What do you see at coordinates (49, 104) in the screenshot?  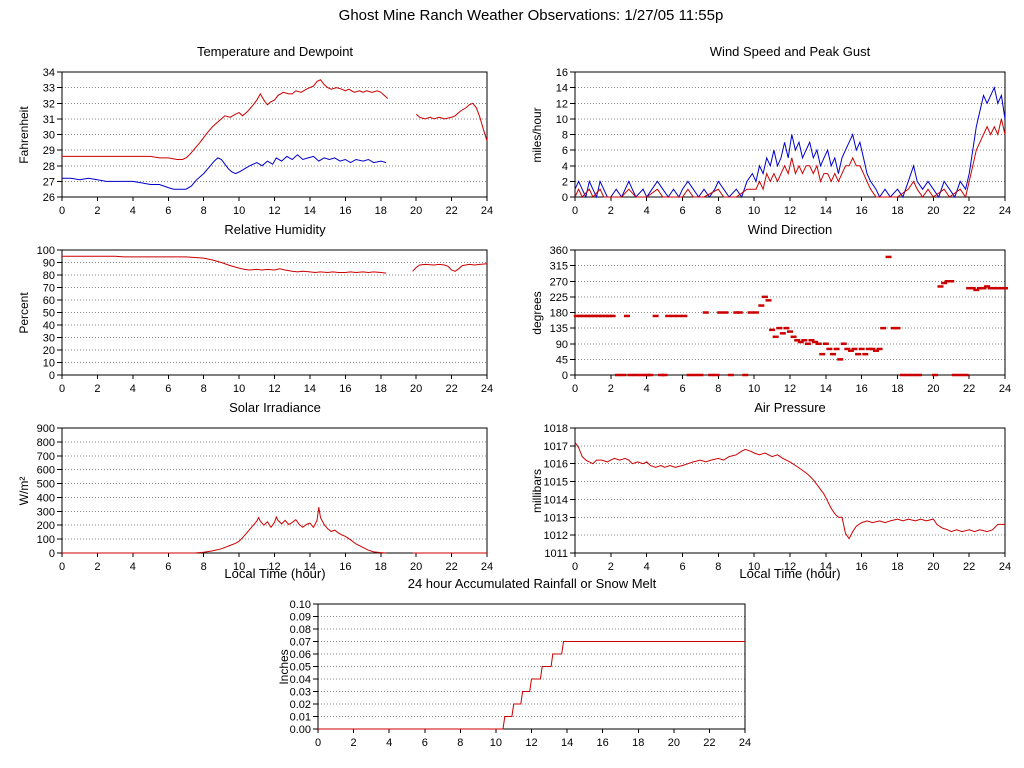 I see `y-tick-label: 32` at bounding box center [49, 104].